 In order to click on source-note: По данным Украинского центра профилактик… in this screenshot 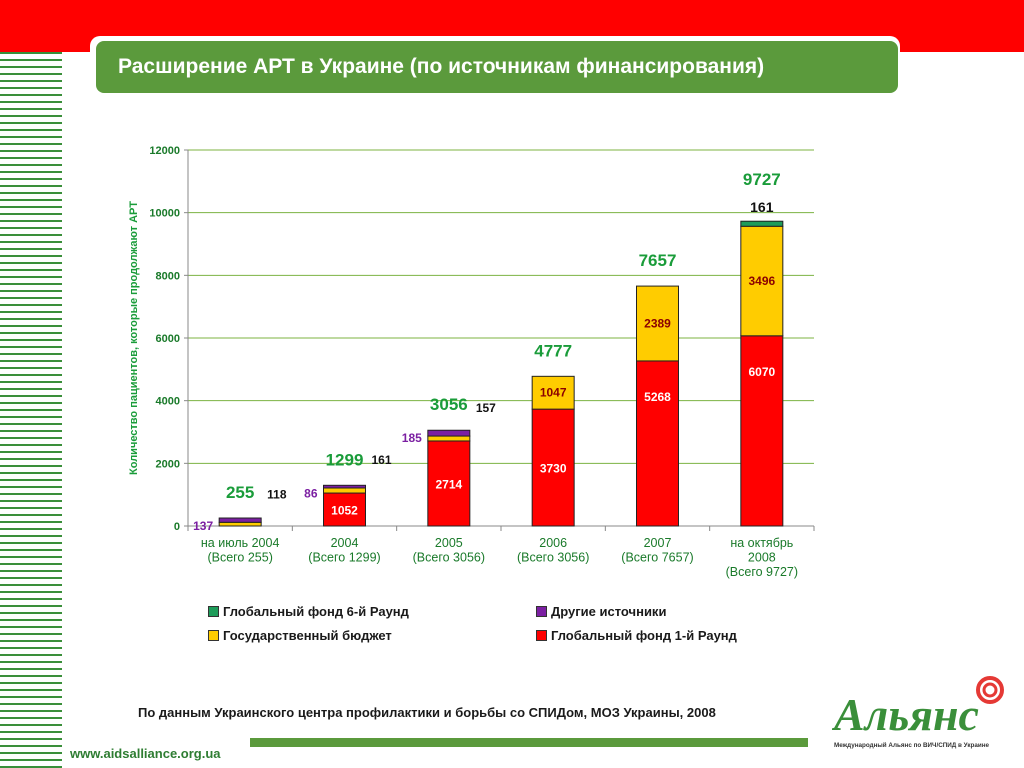, I will do `click(427, 712)`.